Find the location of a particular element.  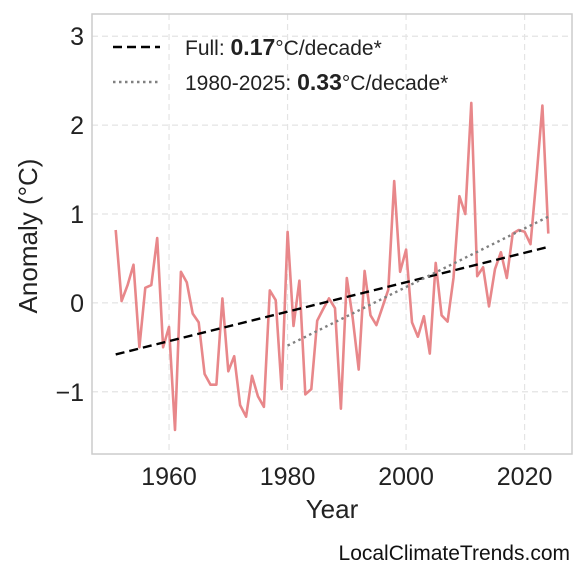

y-tick-label: 0 is located at coordinates (77, 304).